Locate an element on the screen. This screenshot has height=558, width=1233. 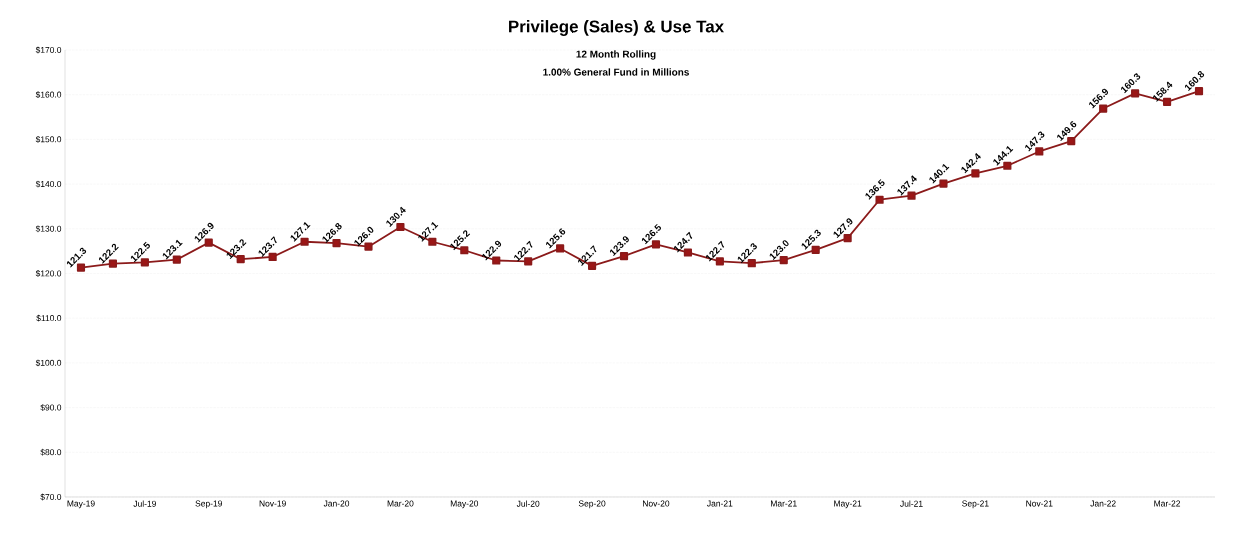
y-tick-label: $70.0 is located at coordinates (51, 497).